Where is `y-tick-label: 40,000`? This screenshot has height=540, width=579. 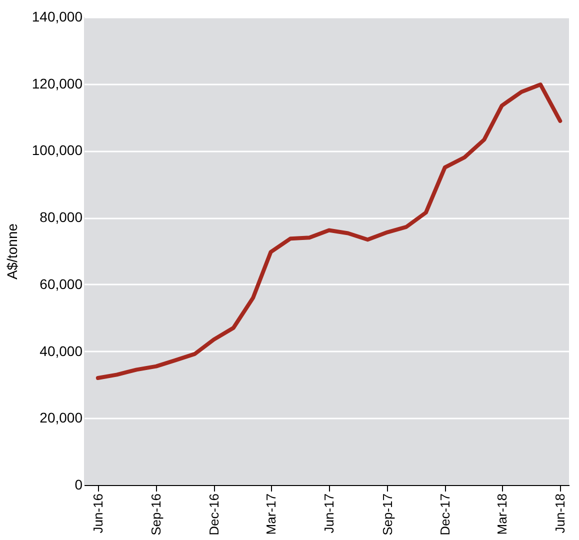 y-tick-label: 40,000 is located at coordinates (61, 350).